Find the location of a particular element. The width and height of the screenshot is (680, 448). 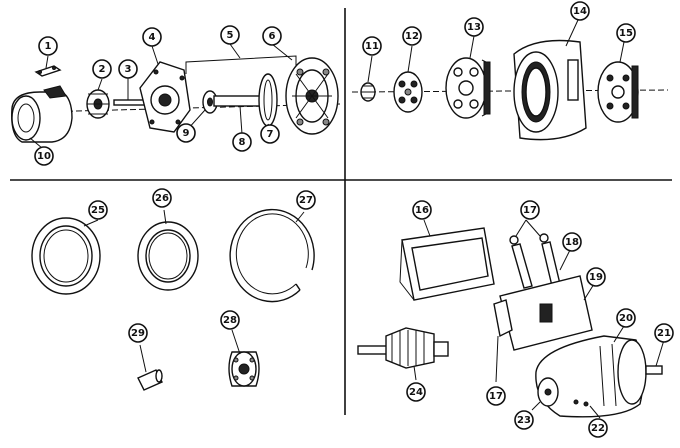

callout-number: 10 is located at coordinates (44, 156).